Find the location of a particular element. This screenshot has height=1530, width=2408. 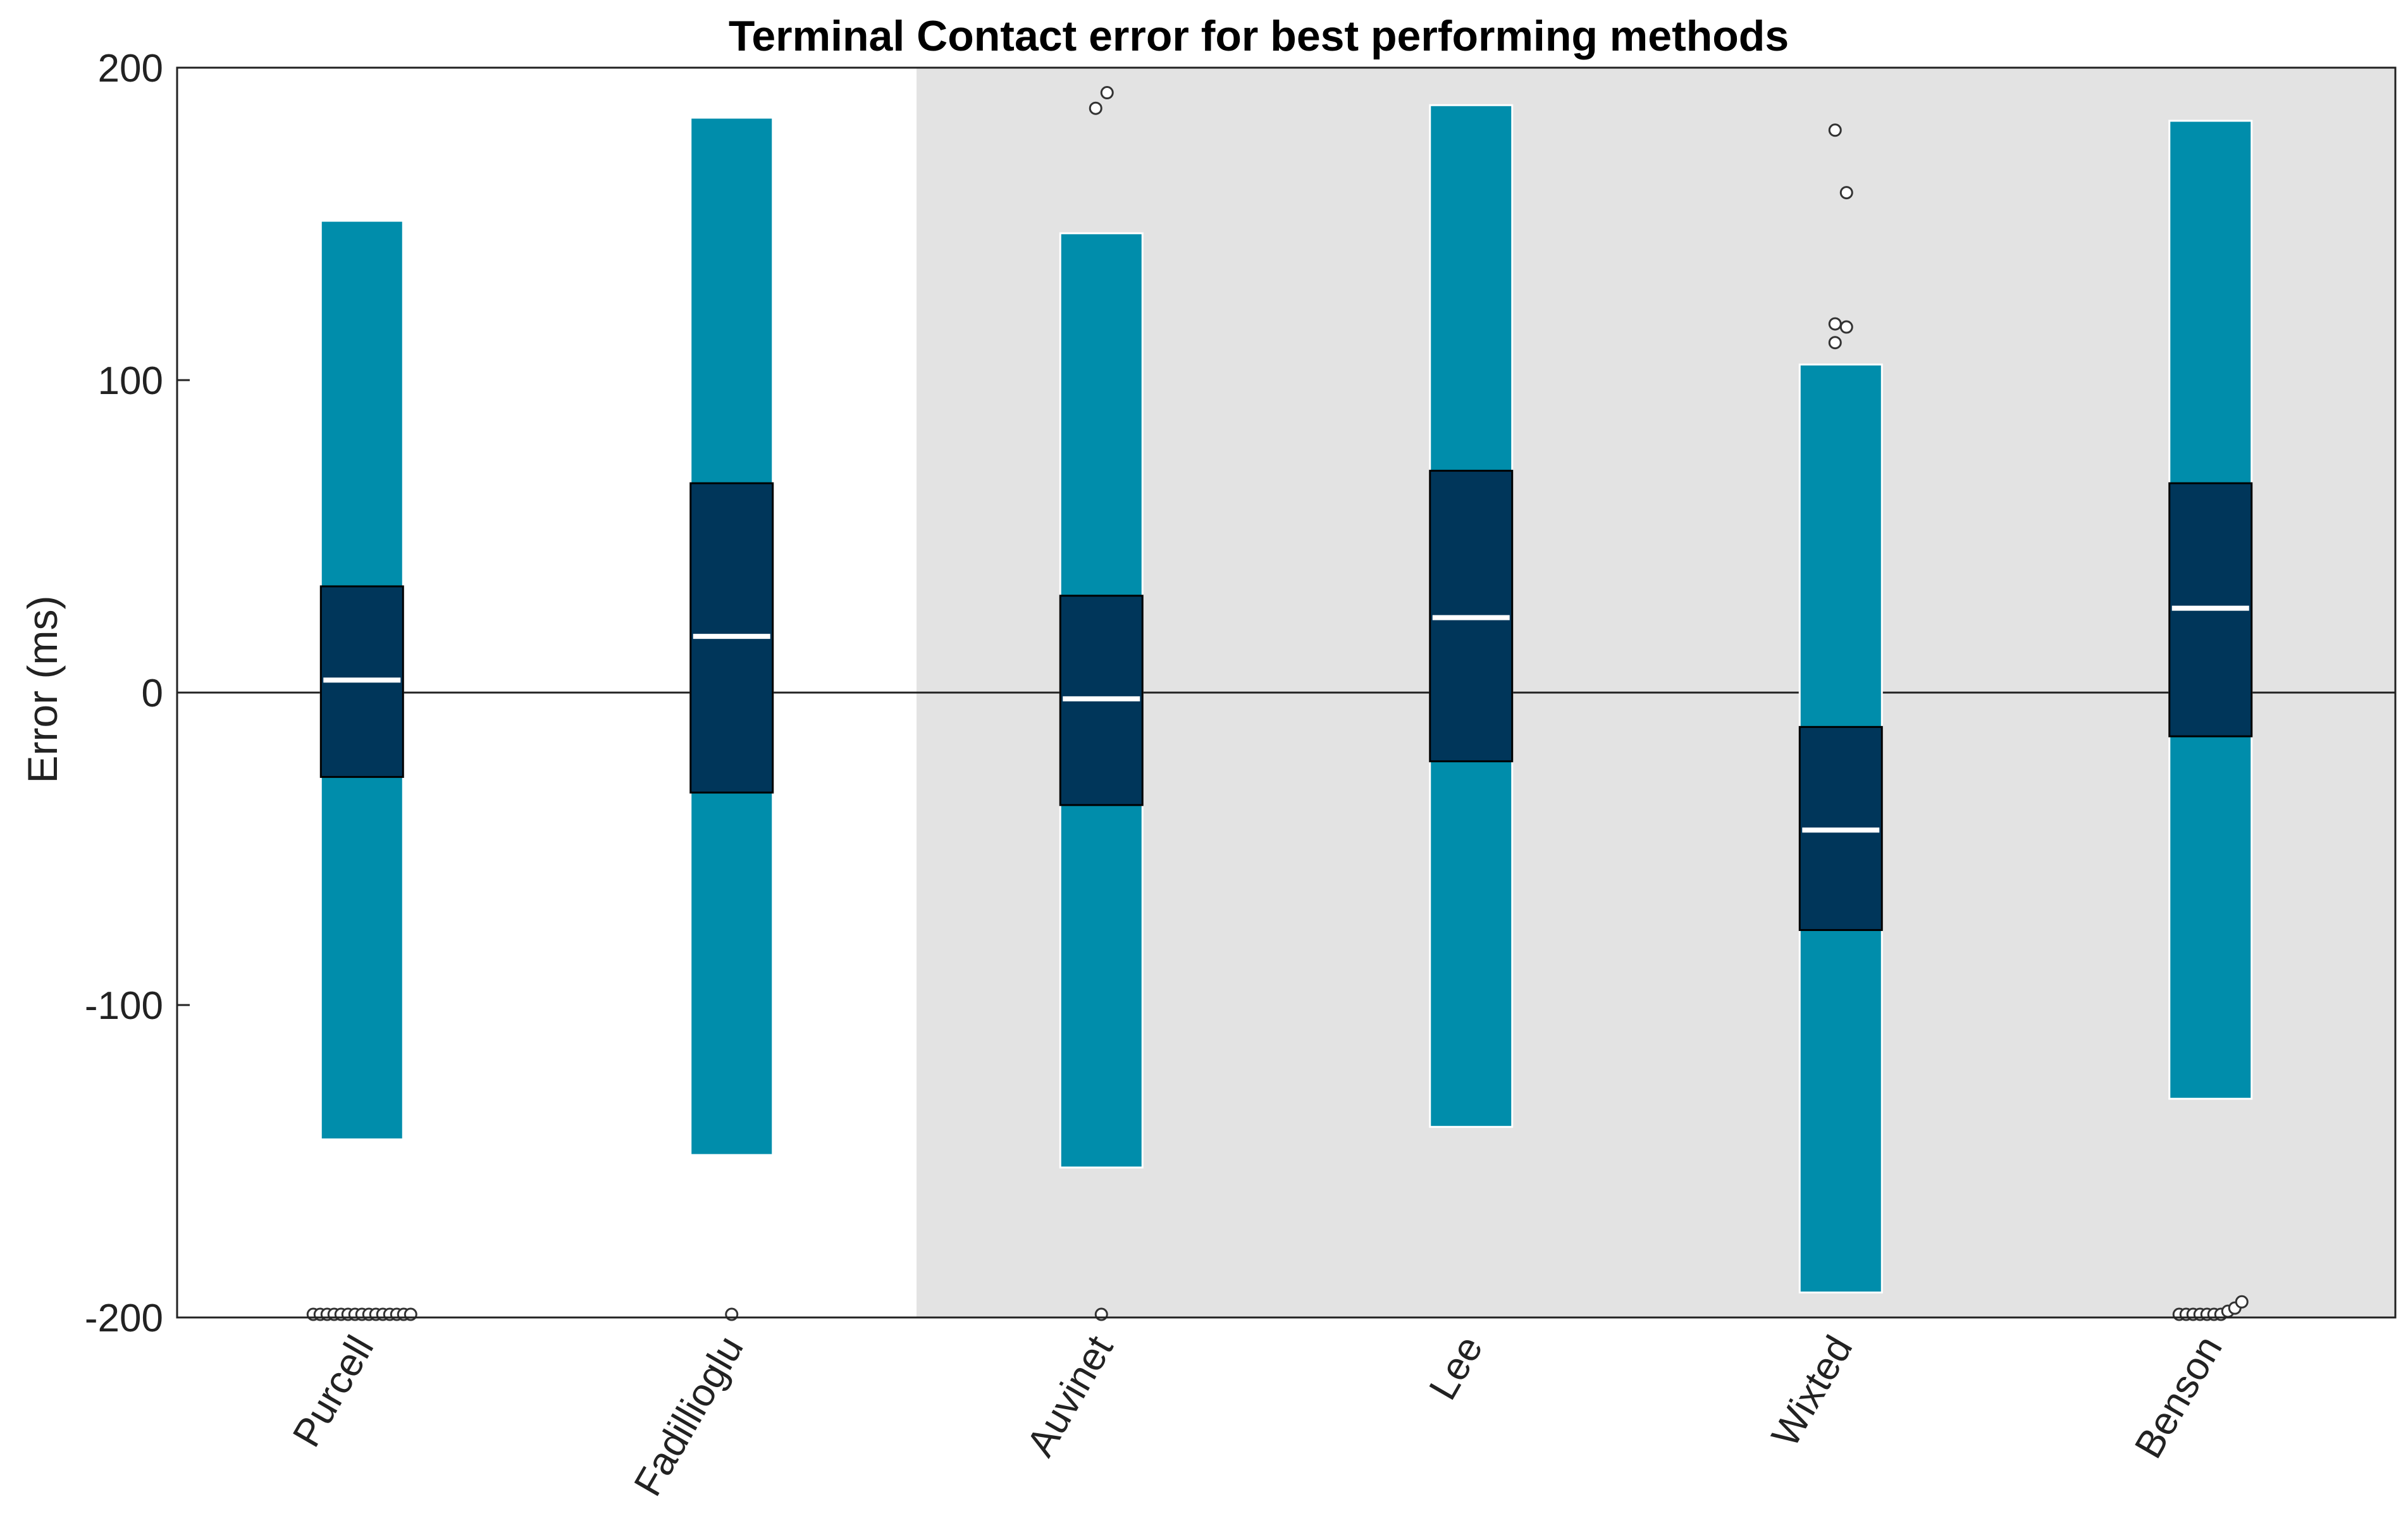

y-tick-label: -100 is located at coordinates (124, 1006).